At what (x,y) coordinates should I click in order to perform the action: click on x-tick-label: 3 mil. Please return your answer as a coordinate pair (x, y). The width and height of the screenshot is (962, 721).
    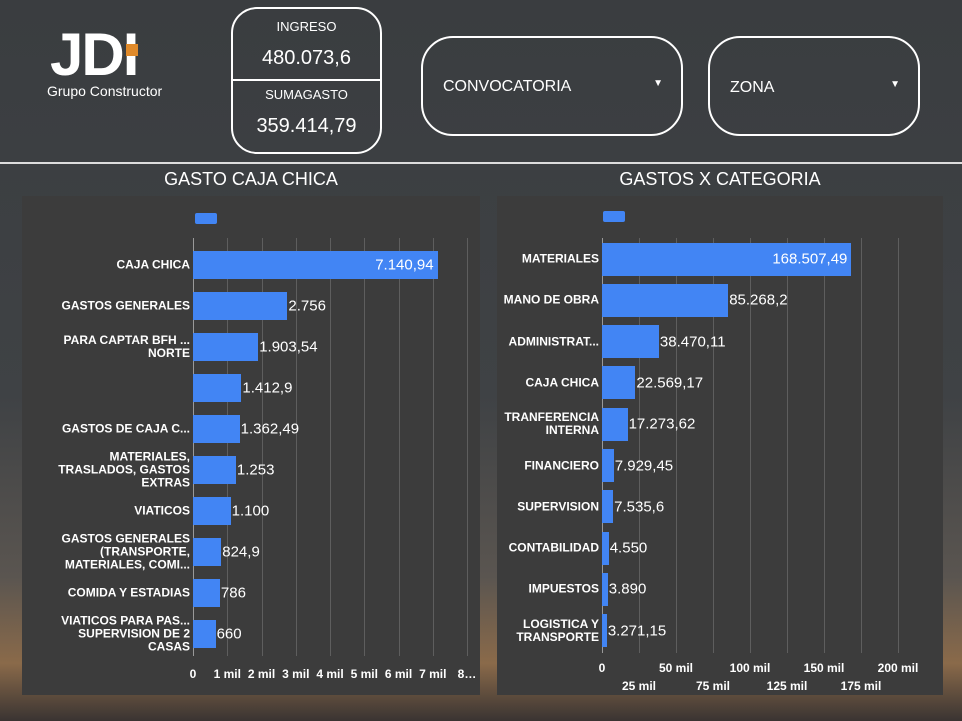
    Looking at the image, I should click on (296, 674).